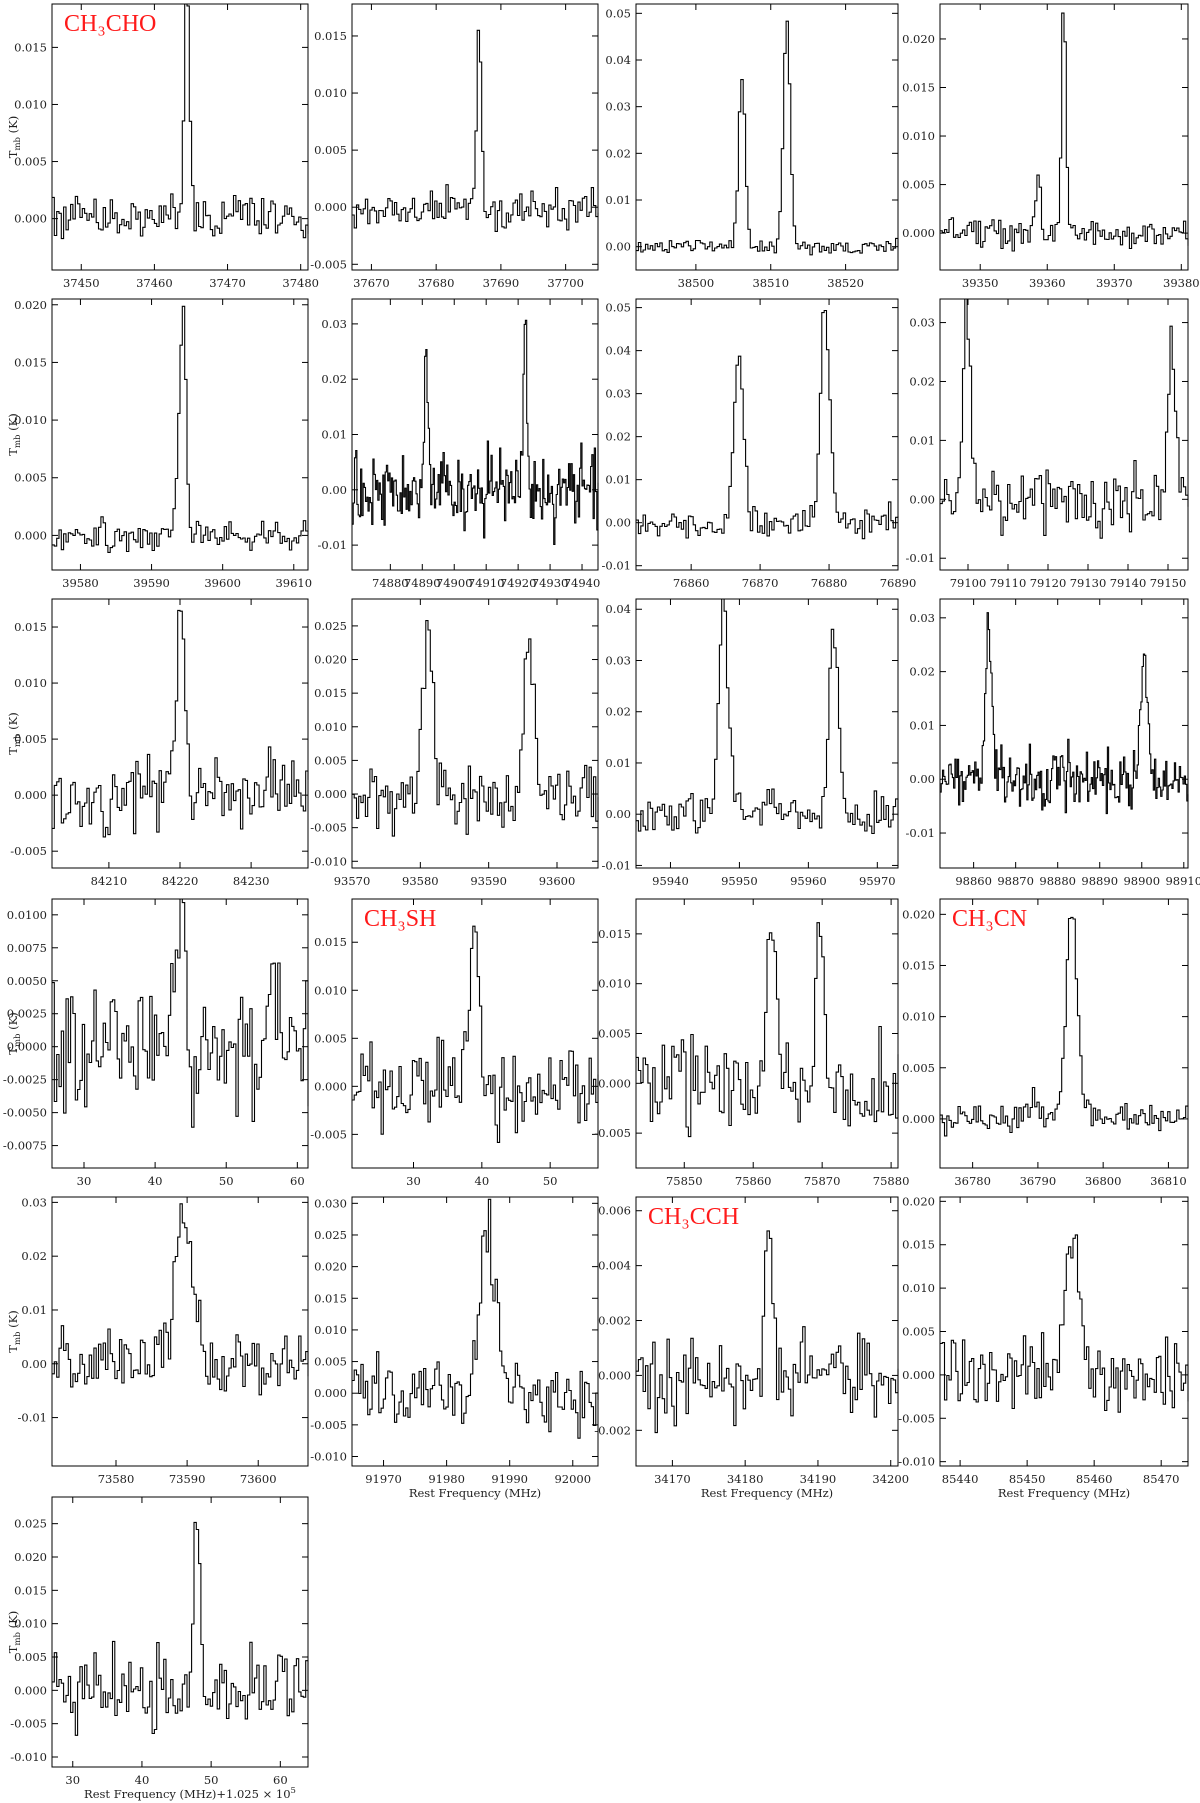 Image resolution: width=1200 pixels, height=1803 pixels. Describe the element at coordinates (330, 1235) in the screenshot. I see `y-tick-label: 0.025` at that location.